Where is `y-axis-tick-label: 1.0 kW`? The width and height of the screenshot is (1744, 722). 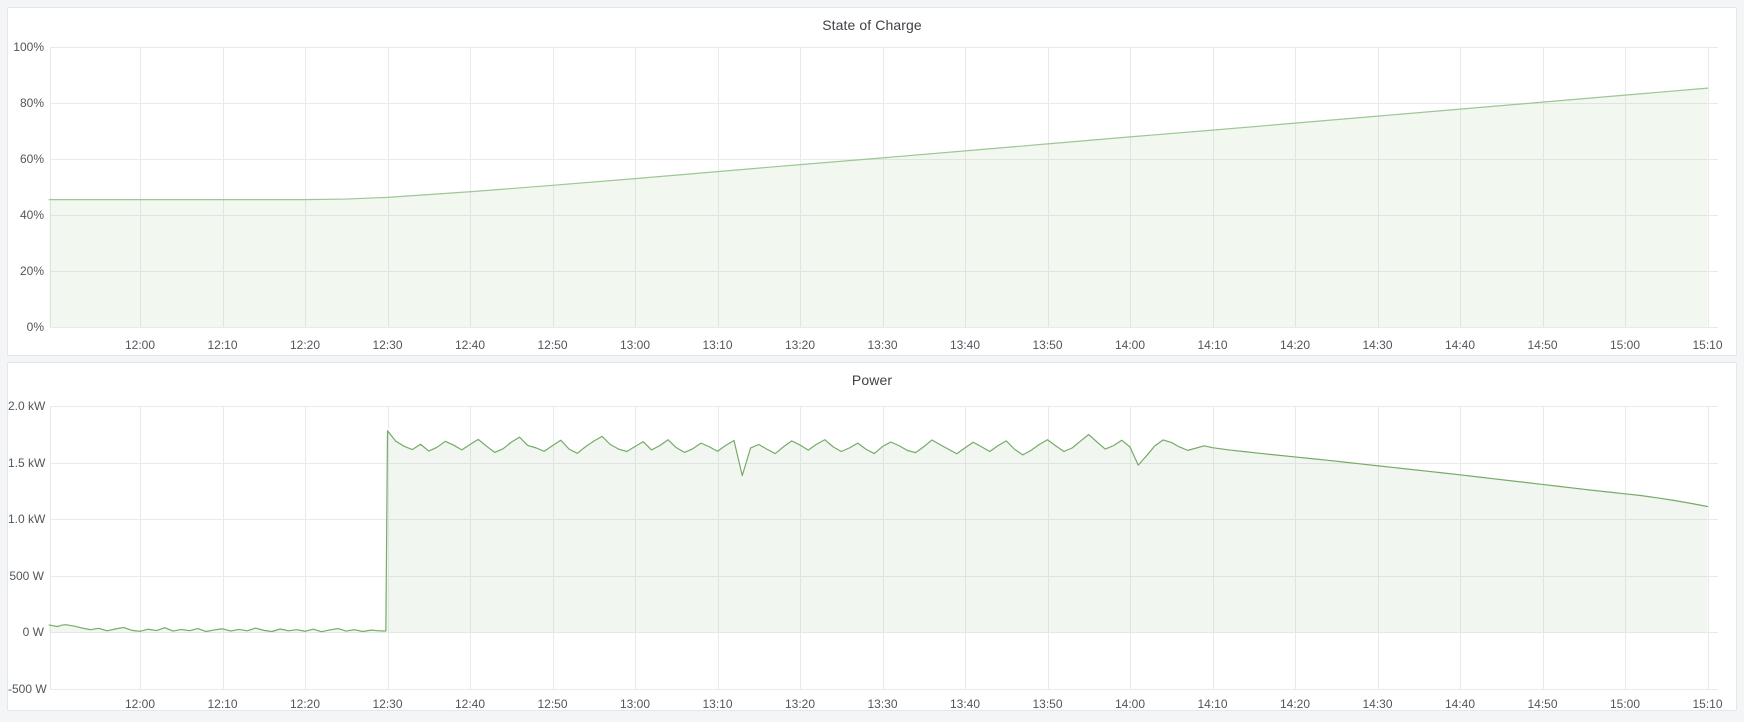
y-axis-tick-label: 1.0 kW is located at coordinates (27, 519).